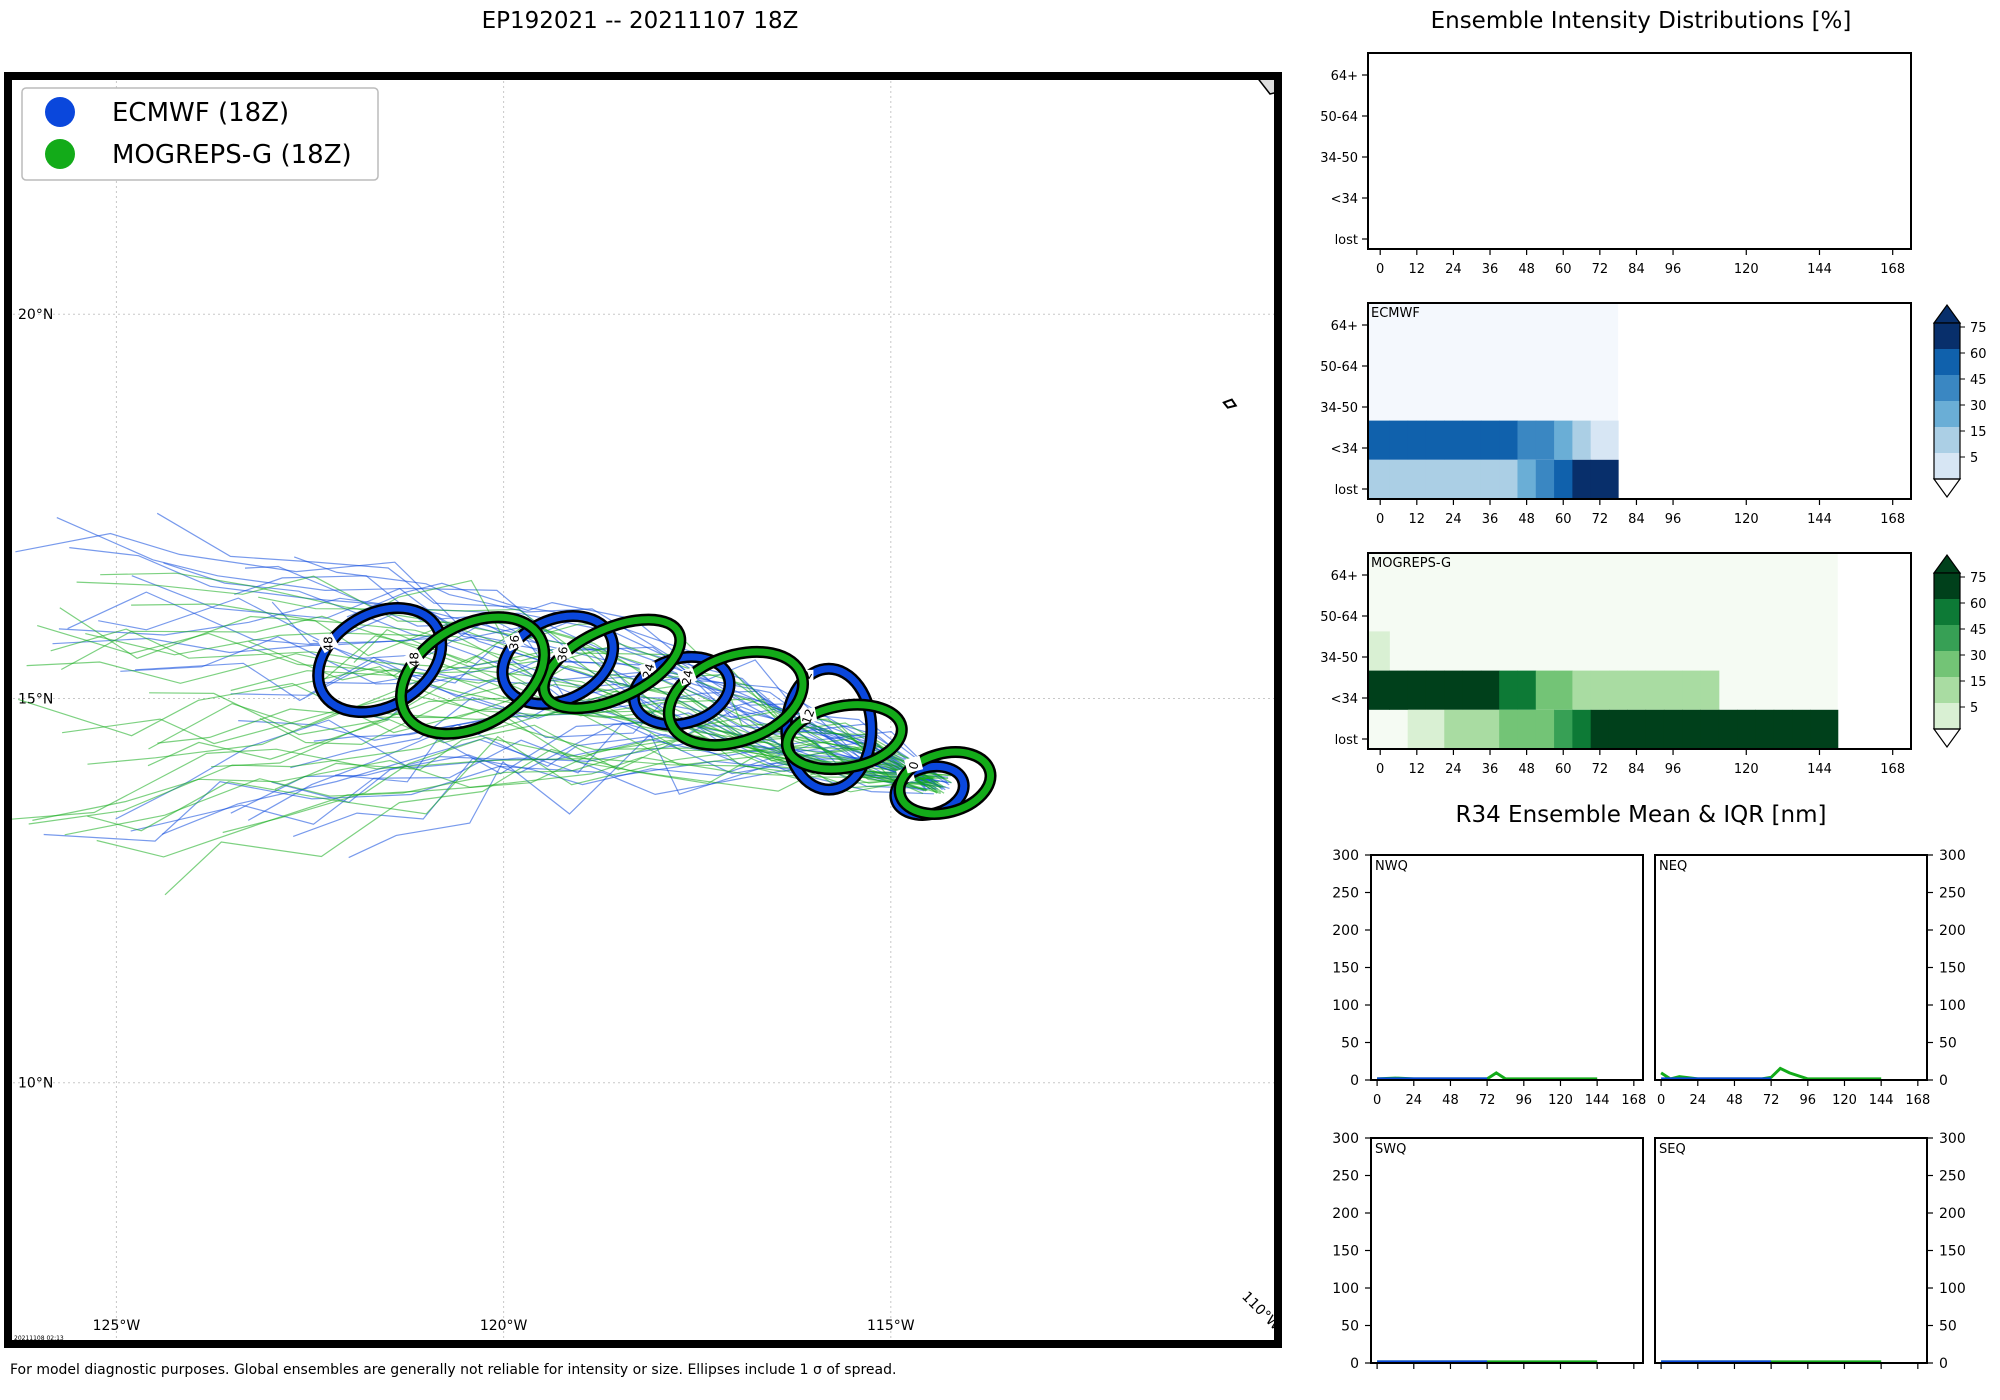  I want to click on hour-label: 36, so click(514, 642).